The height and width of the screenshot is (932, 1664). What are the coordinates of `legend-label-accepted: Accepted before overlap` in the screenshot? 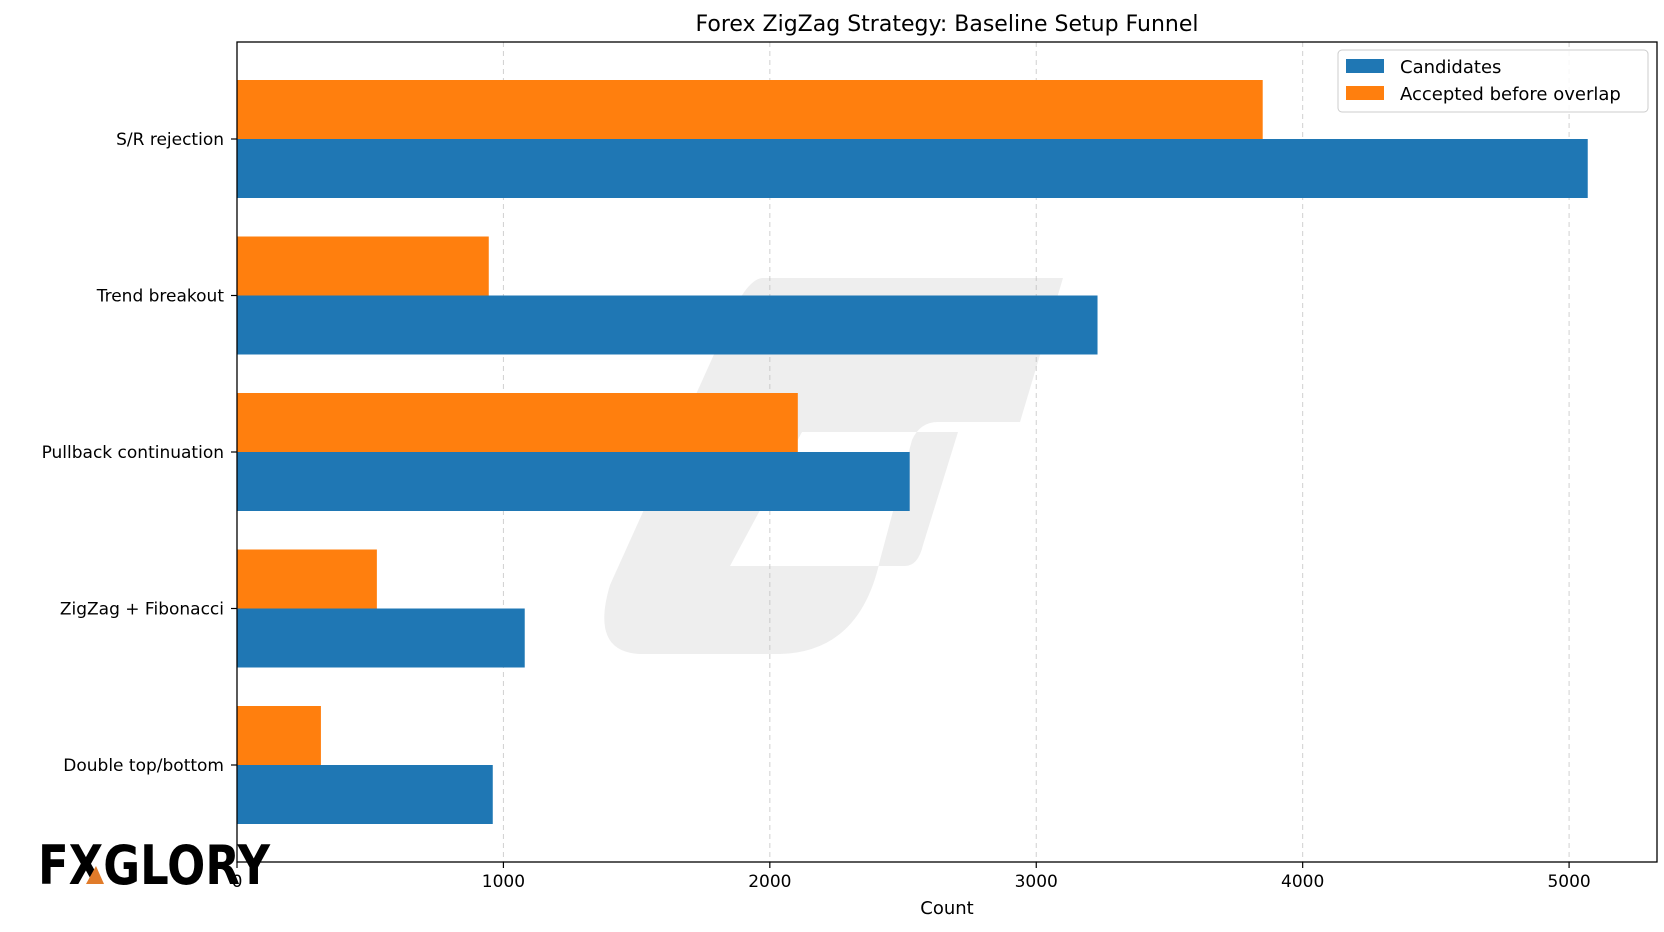 It's located at (1510, 94).